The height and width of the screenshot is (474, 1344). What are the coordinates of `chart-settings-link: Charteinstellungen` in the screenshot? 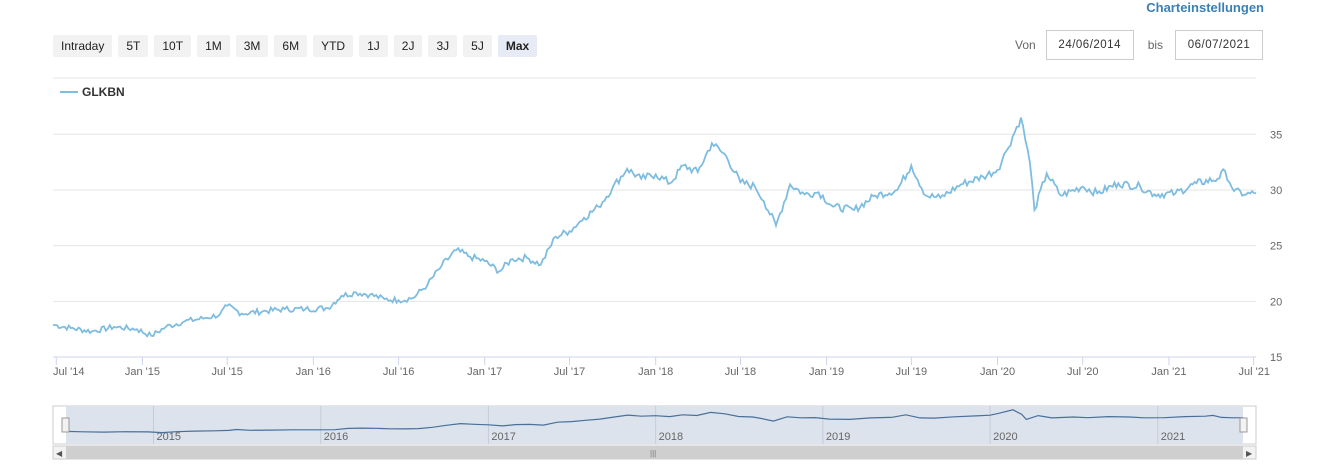 It's located at (1205, 7).